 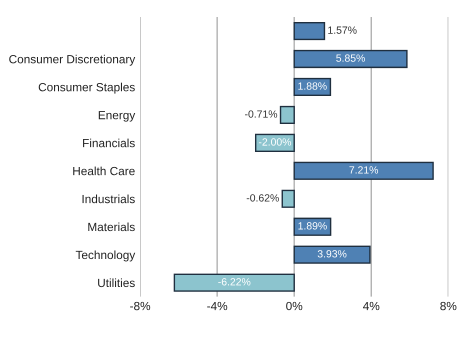 What do you see at coordinates (117, 116) in the screenshot?
I see `y-tick-label: Energy` at bounding box center [117, 116].